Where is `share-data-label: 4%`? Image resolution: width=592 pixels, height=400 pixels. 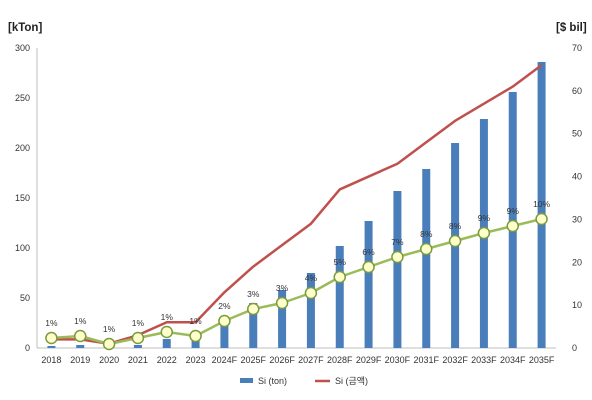
share-data-label: 4% is located at coordinates (311, 278).